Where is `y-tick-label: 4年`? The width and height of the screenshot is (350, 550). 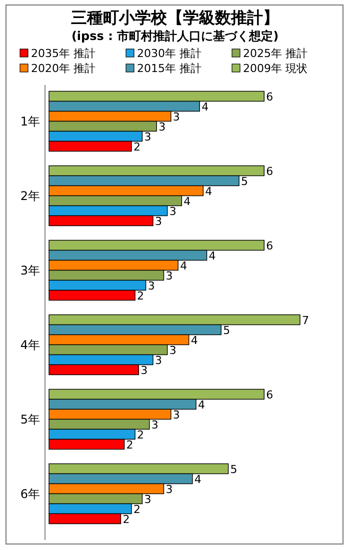
y-tick-label: 4年 is located at coordinates (30, 345).